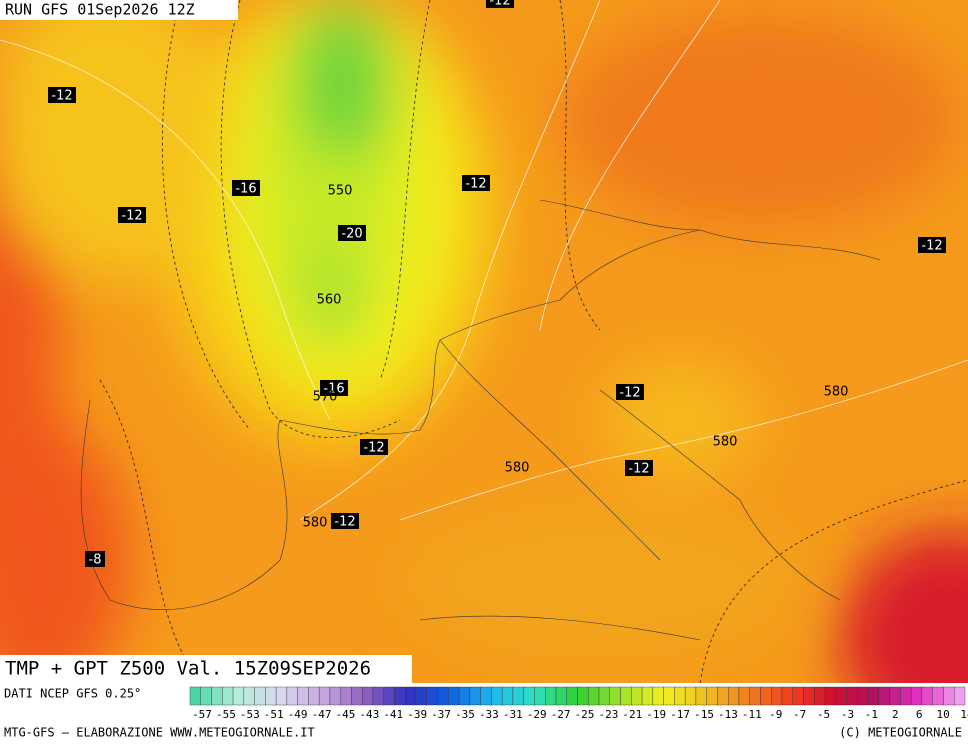 This screenshot has width=968, height=745. Describe the element at coordinates (188, 669) in the screenshot. I see `map-title: TMP + GPT Z500 Val. 15Z09SEP2026` at that location.